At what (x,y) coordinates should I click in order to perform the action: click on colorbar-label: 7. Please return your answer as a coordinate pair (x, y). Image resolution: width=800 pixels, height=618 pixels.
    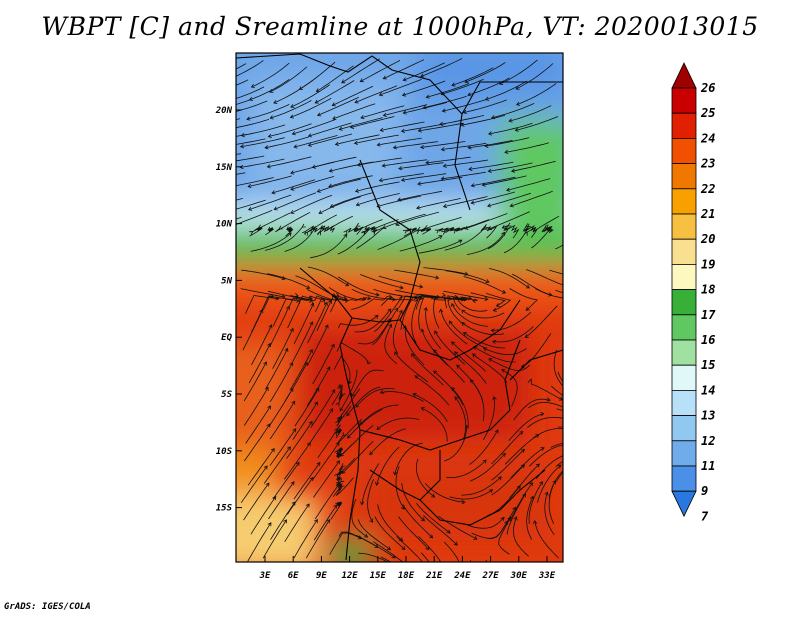
    Looking at the image, I should click on (705, 516).